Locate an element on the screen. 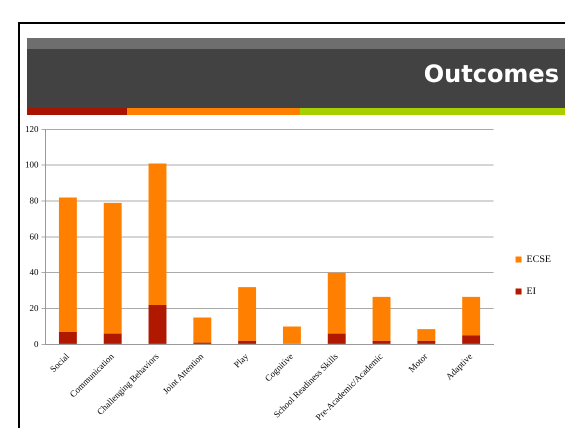 The height and width of the screenshot is (434, 571). y-tick-label: 0 is located at coordinates (36, 343).